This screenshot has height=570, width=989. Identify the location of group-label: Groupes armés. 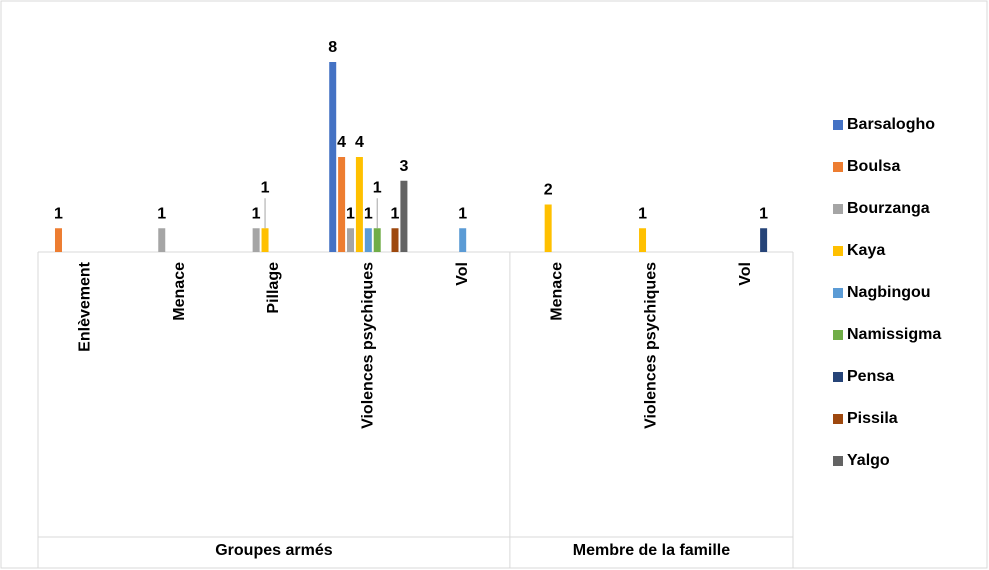
(273, 550).